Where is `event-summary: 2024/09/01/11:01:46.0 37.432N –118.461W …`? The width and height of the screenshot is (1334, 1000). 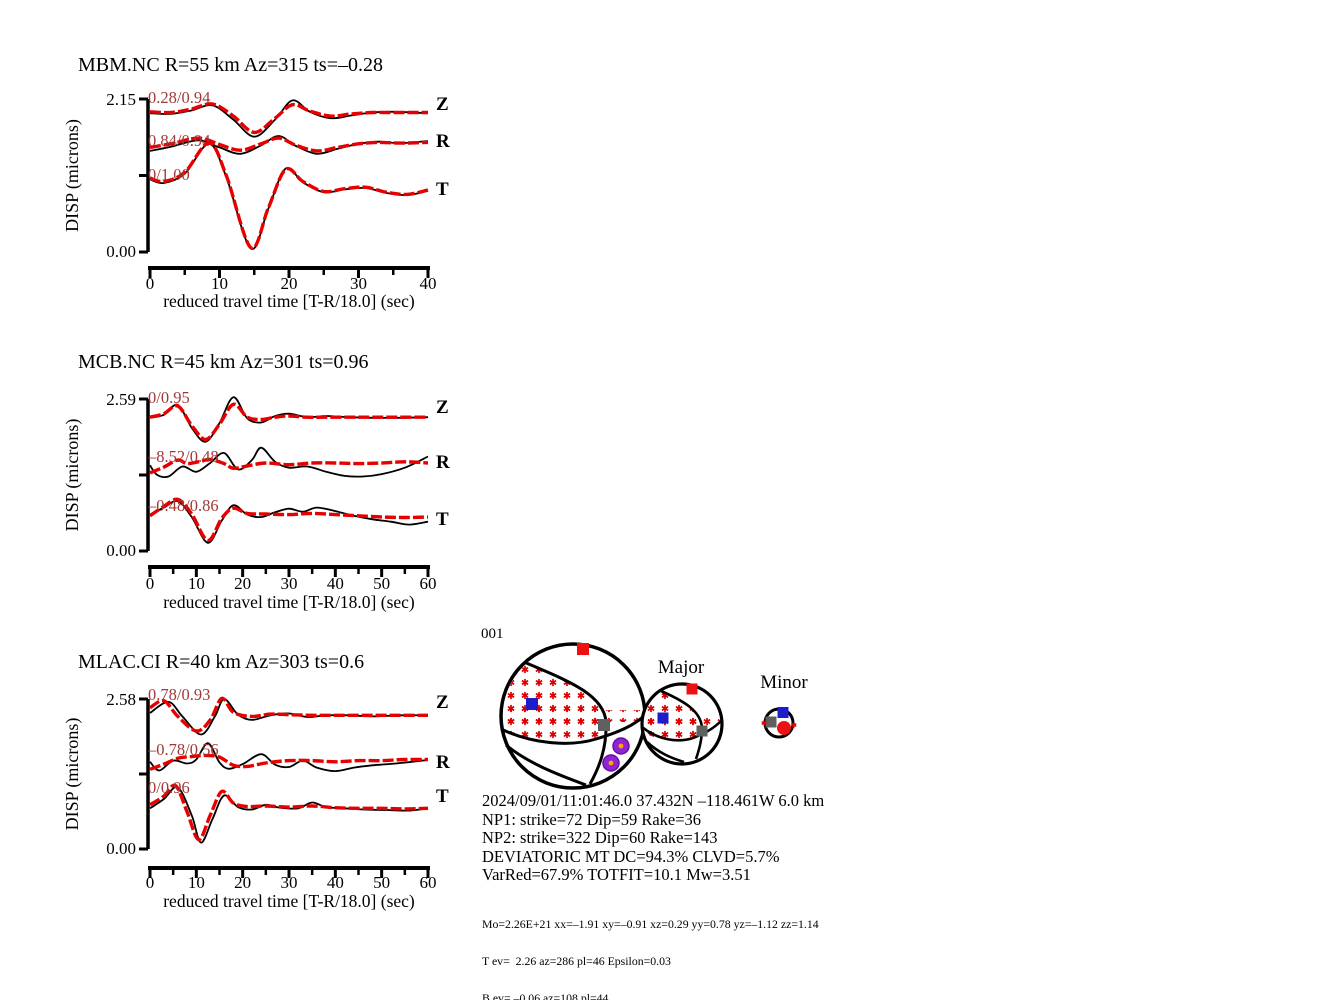
event-summary: 2024/09/01/11:01:46.0 37.432N –118.461W … is located at coordinates (653, 838).